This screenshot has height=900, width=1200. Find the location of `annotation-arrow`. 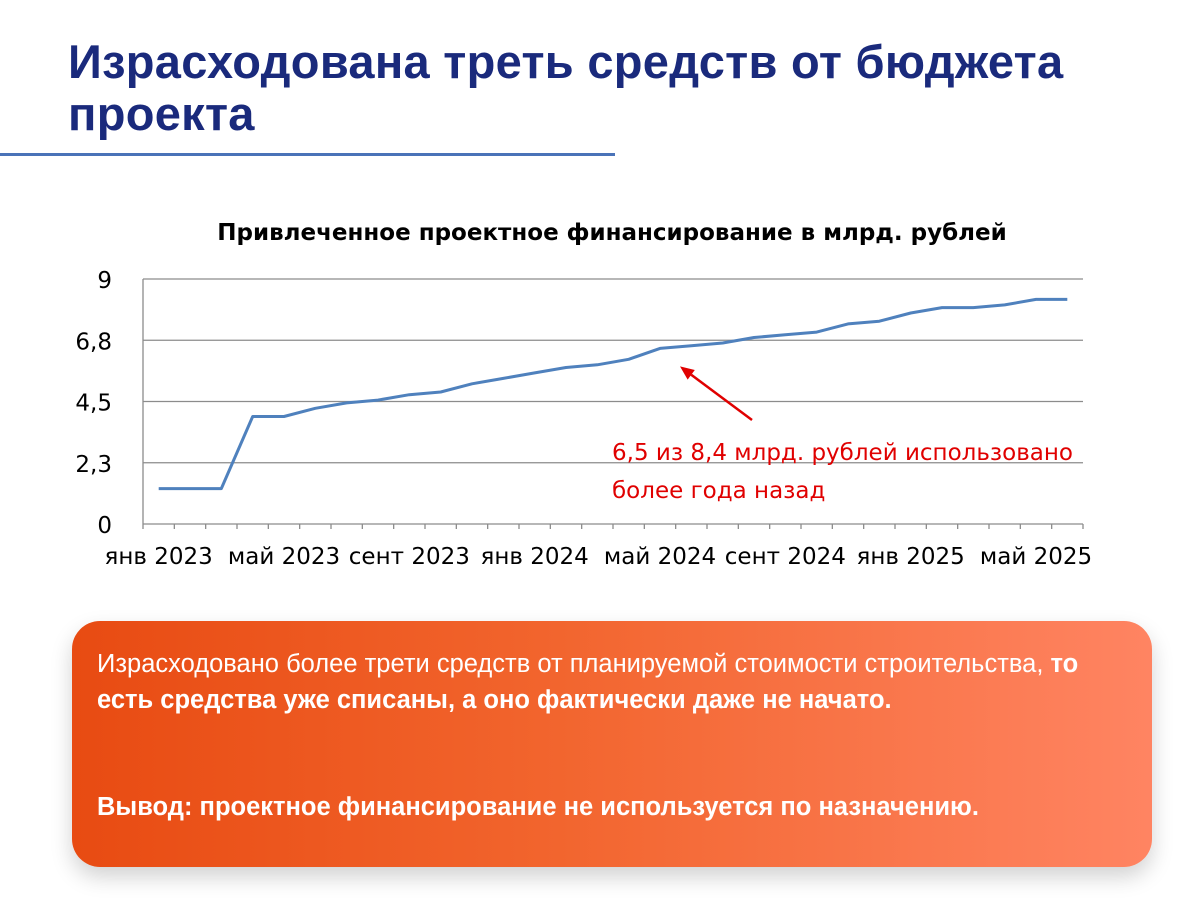

annotation-arrow is located at coordinates (721, 397).